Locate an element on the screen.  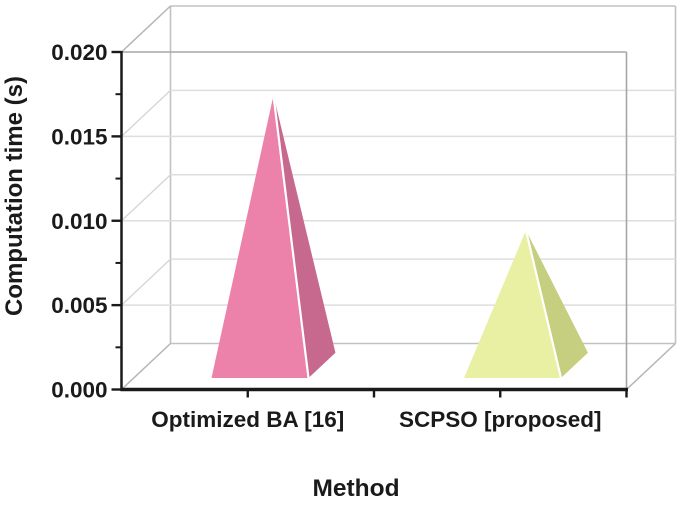
corner-diagonal-top-left is located at coordinates (146, 29).